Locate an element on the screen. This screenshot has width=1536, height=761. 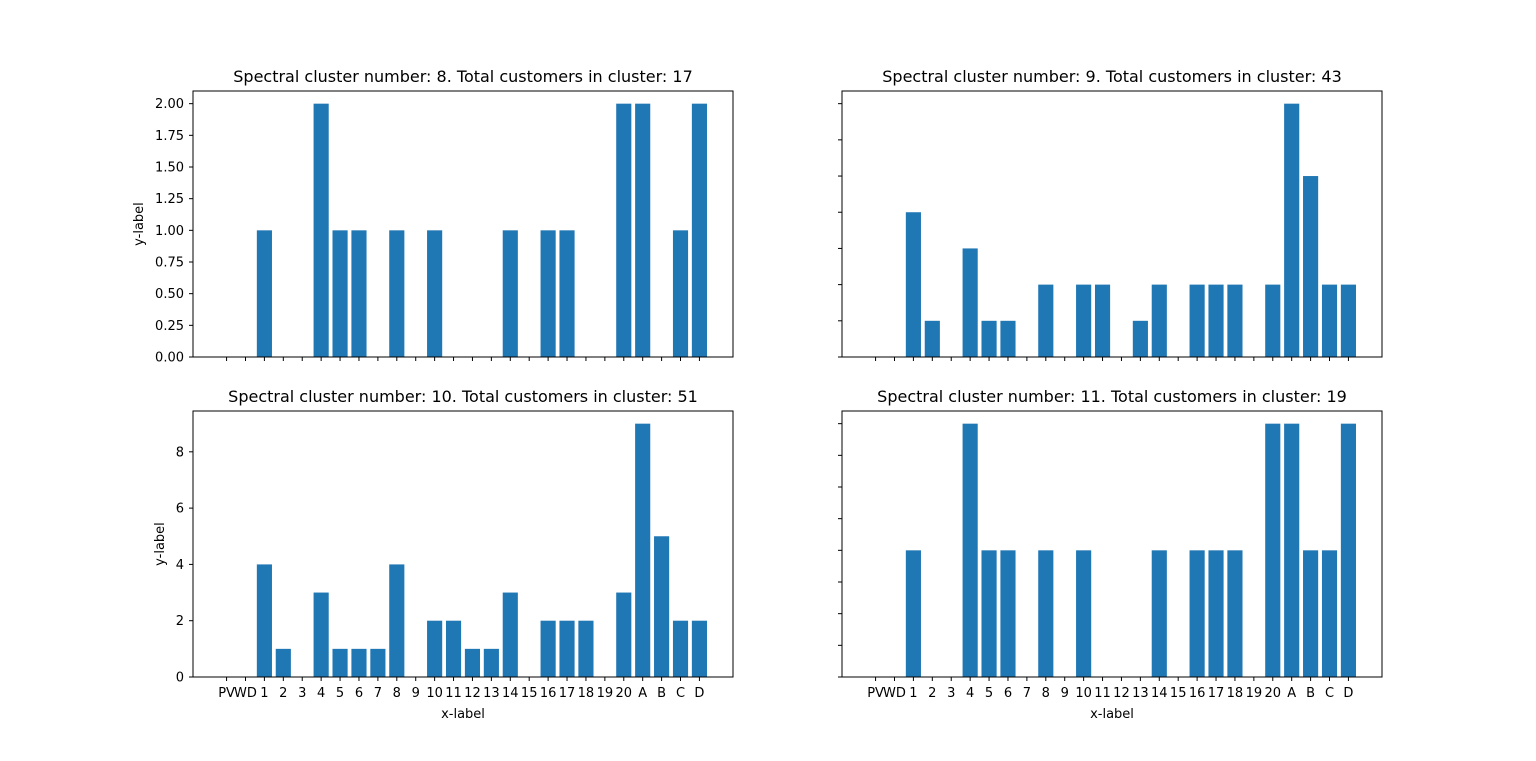
x-tick-label: 8 is located at coordinates (1046, 693).